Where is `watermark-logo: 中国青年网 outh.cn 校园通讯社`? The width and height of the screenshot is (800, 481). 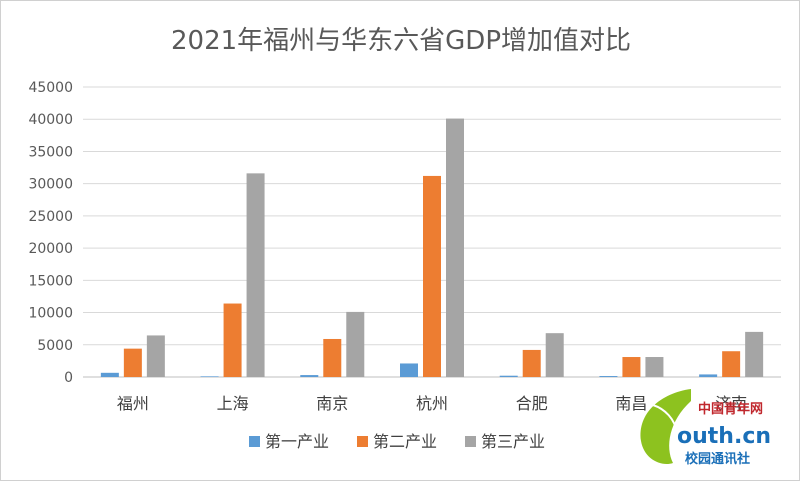
watermark-logo: 中国青年网 outh.cn 校园通讯社 is located at coordinates (705, 428).